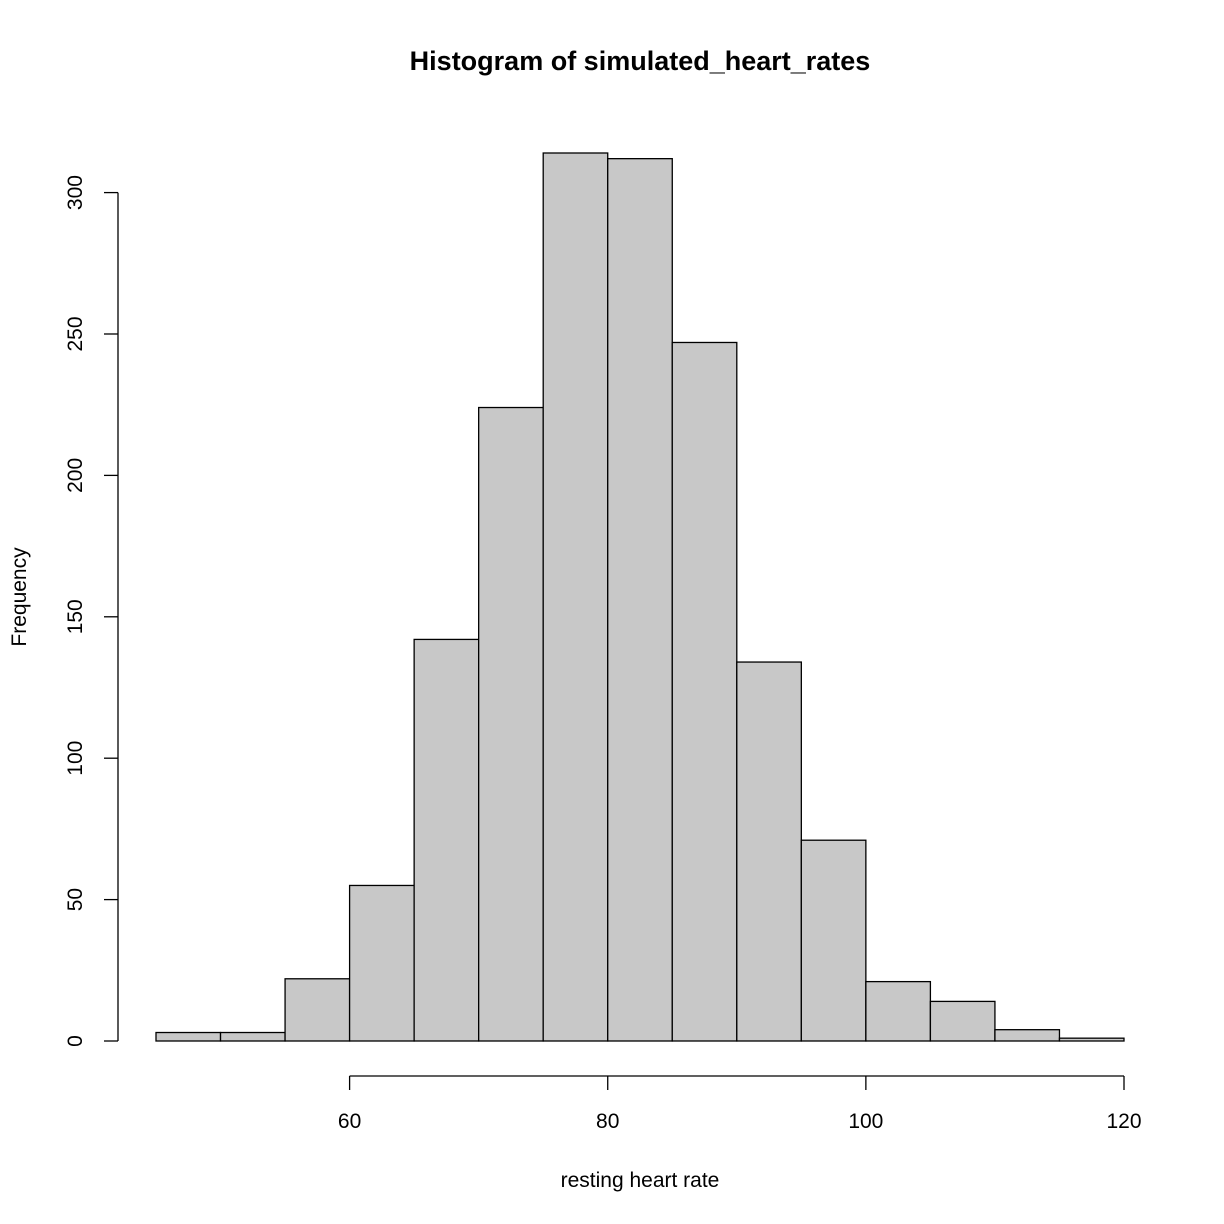 This screenshot has width=1224, height=1224. I want to click on y-axis: 0 50 100 150 200 250 300, so click(91, 611).